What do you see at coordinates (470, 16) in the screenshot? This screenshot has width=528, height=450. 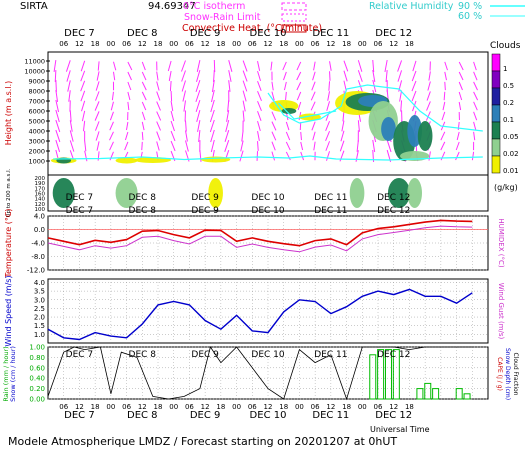 I see `legend-rh-60: 60 %` at bounding box center [470, 16].